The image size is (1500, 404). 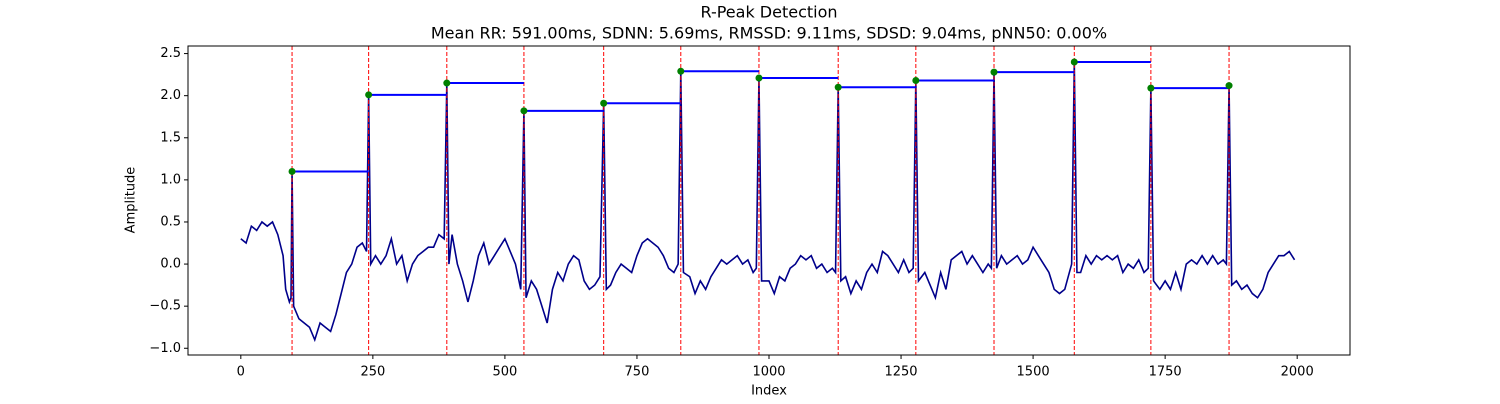 What do you see at coordinates (165, 306) in the screenshot?
I see `y-tick-label: −0.5` at bounding box center [165, 306].